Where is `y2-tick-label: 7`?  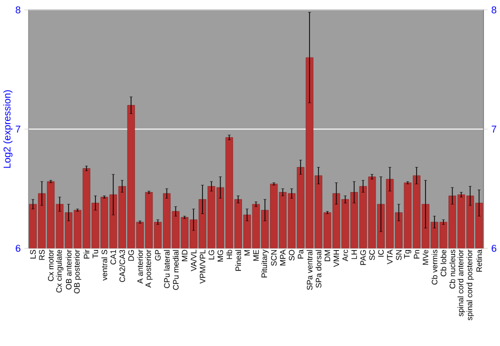 y2-tick-label: 7 is located at coordinates (494, 129).